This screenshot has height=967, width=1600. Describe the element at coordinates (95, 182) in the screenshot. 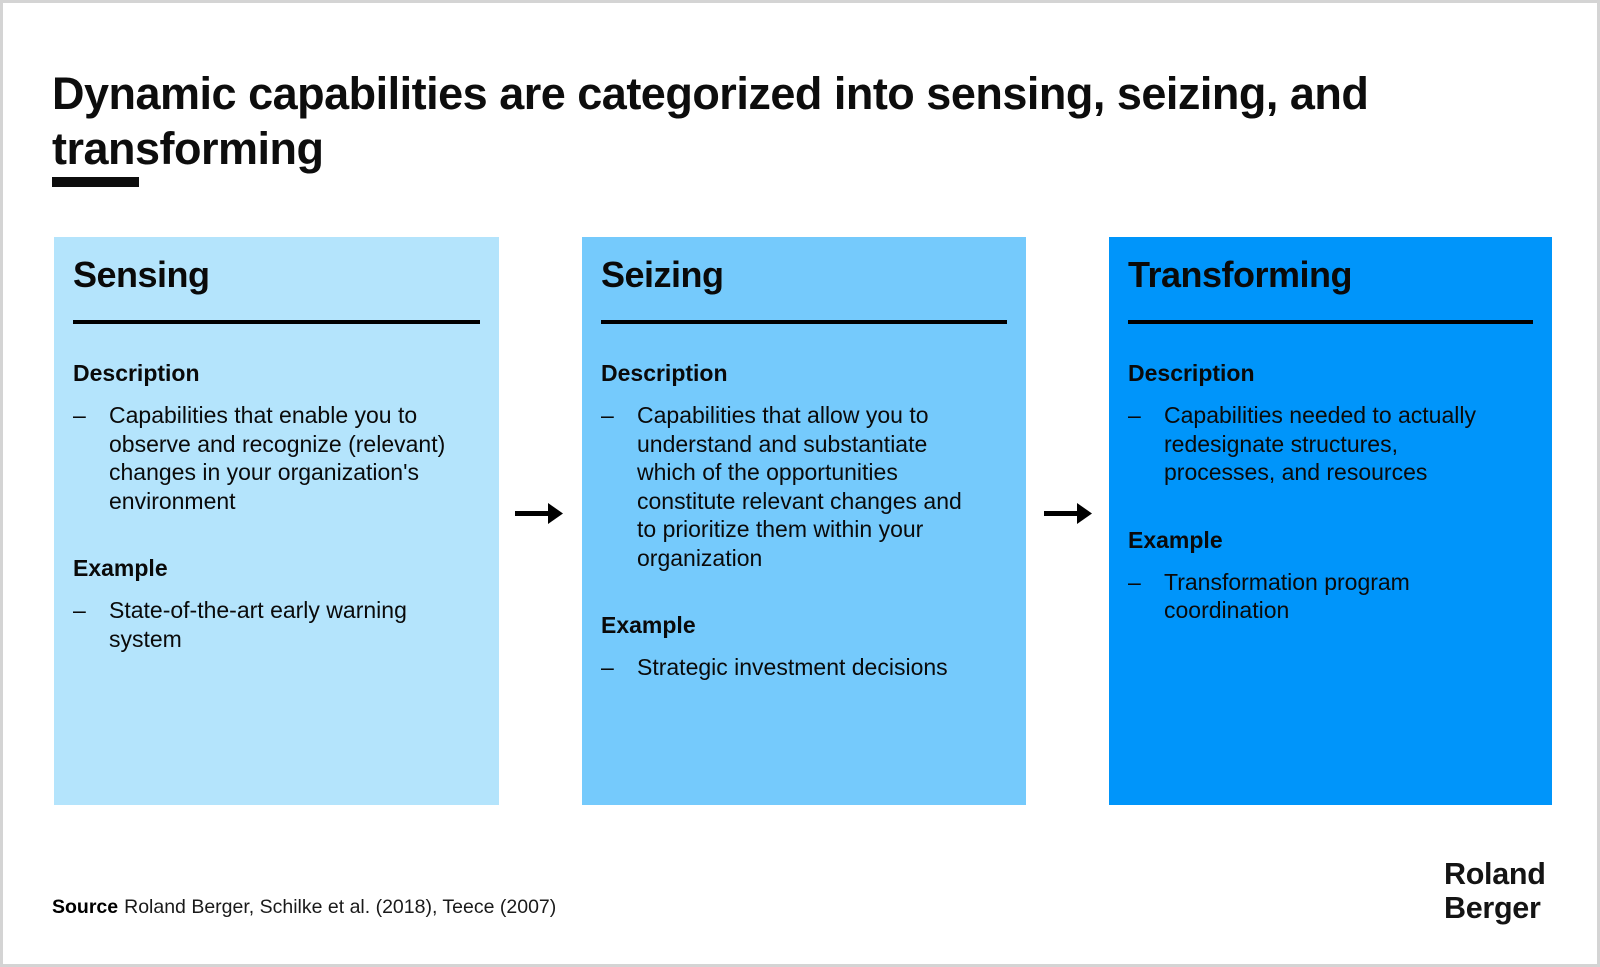

I see `title-underline-bar` at that location.